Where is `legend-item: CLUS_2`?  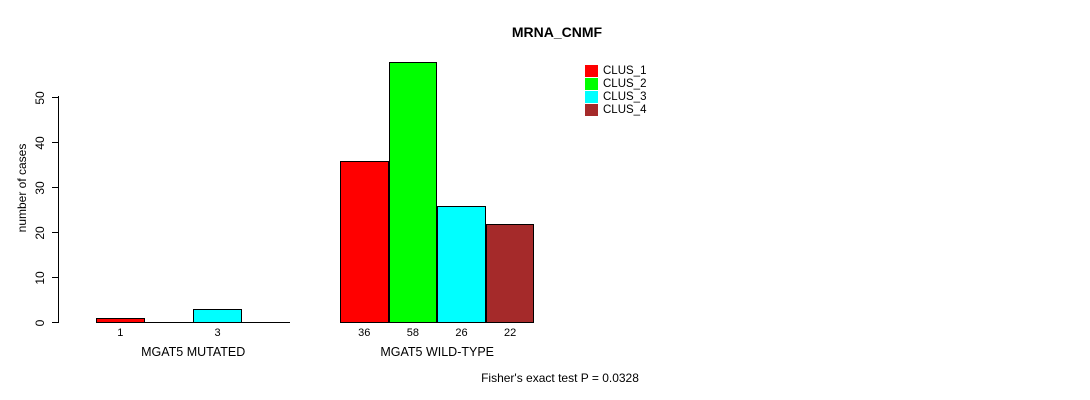 legend-item: CLUS_2 is located at coordinates (615, 83).